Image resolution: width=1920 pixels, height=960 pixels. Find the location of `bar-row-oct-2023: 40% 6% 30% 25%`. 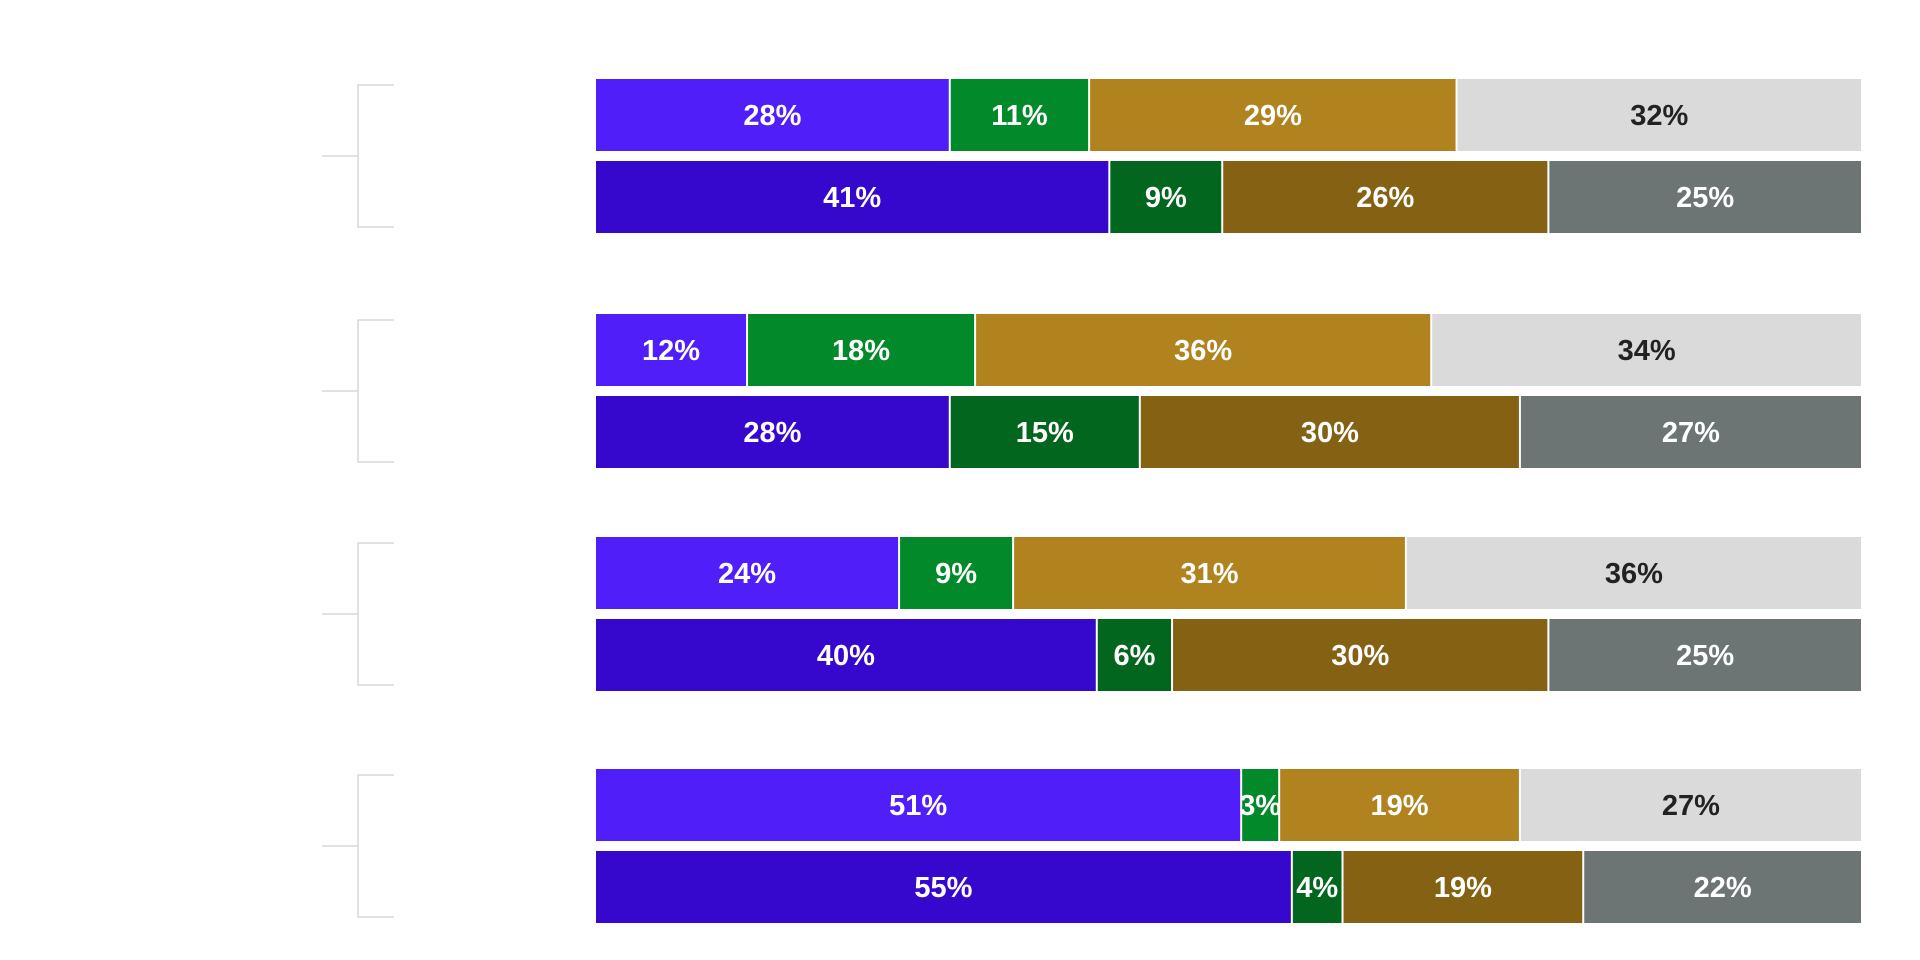

bar-row-oct-2023: 40% 6% 30% 25% is located at coordinates (1228, 655).